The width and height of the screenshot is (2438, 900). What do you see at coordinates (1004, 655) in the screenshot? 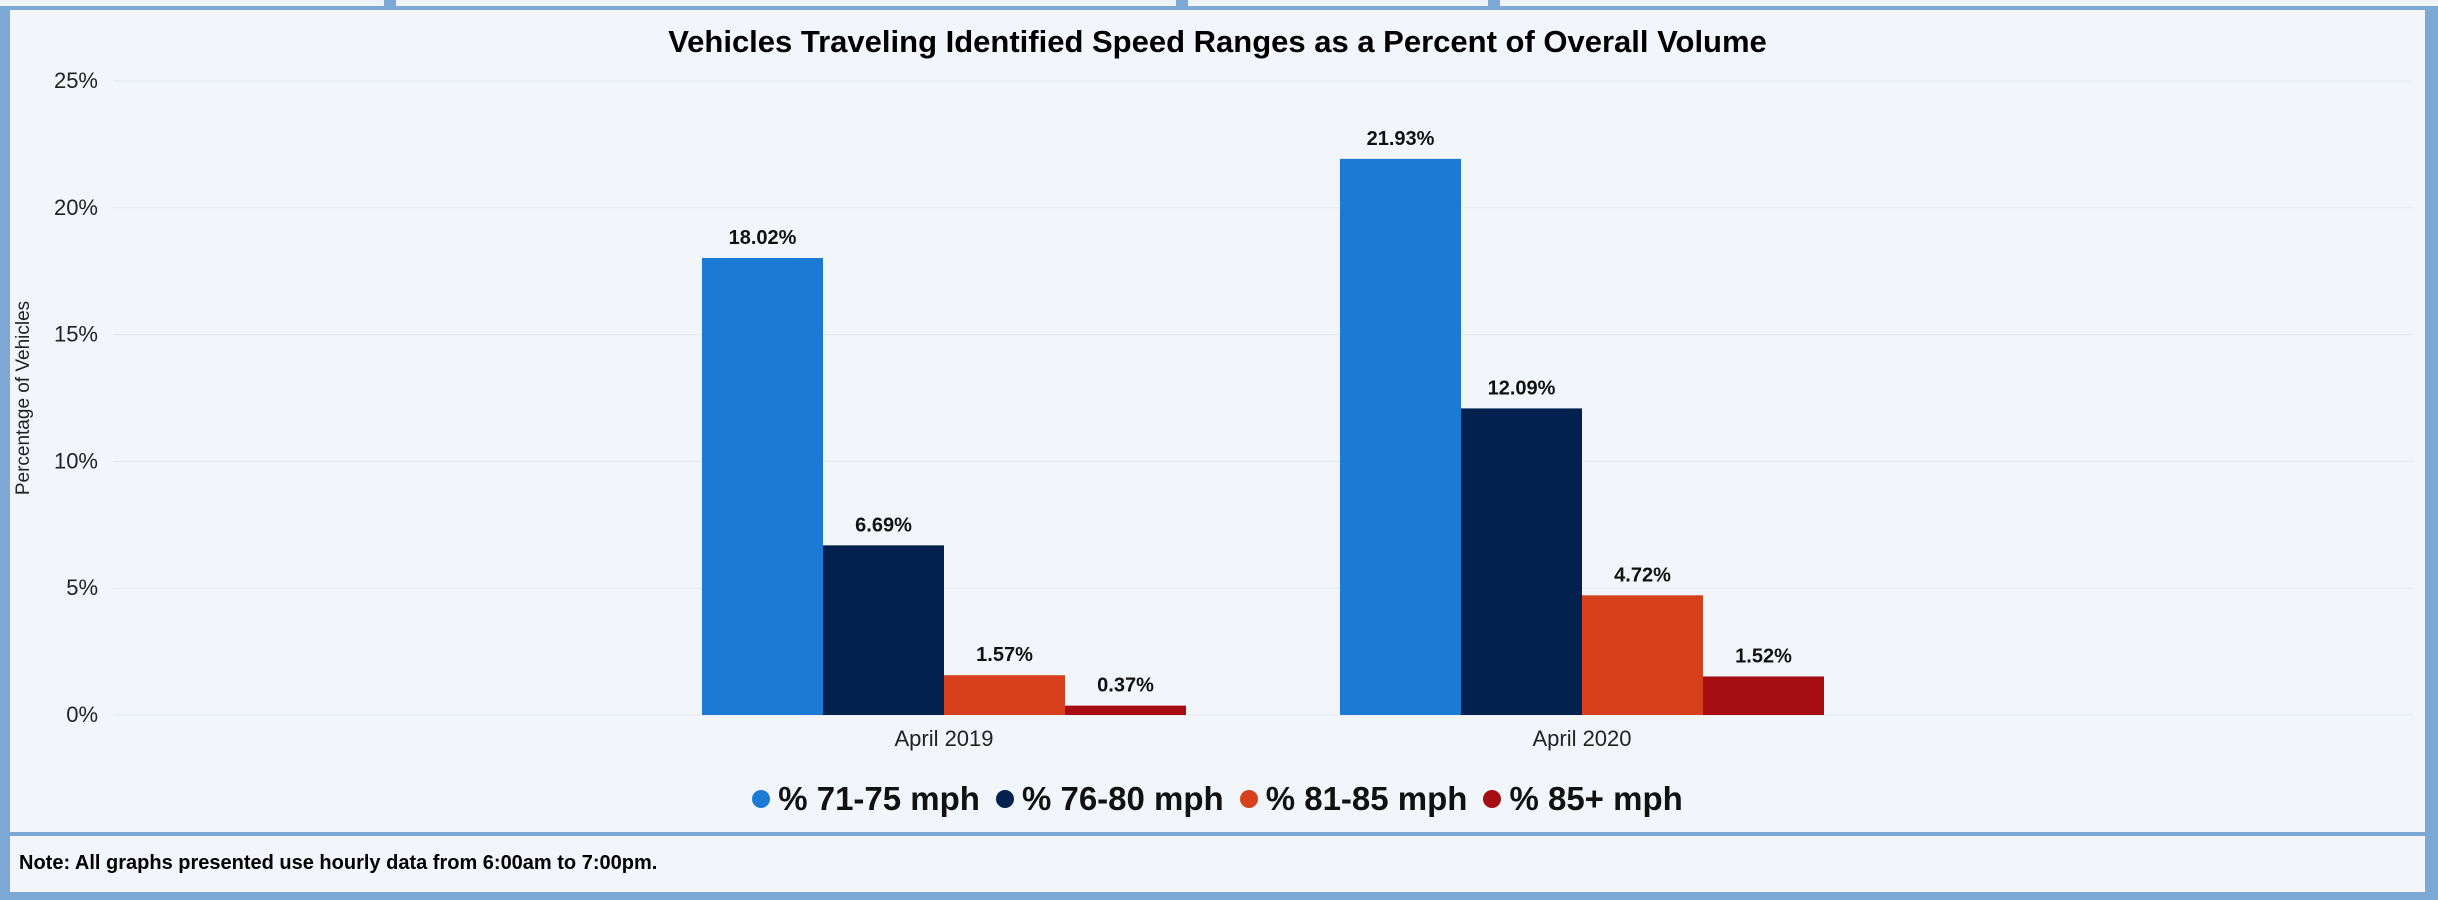
I see `data-label: 1.57%` at bounding box center [1004, 655].